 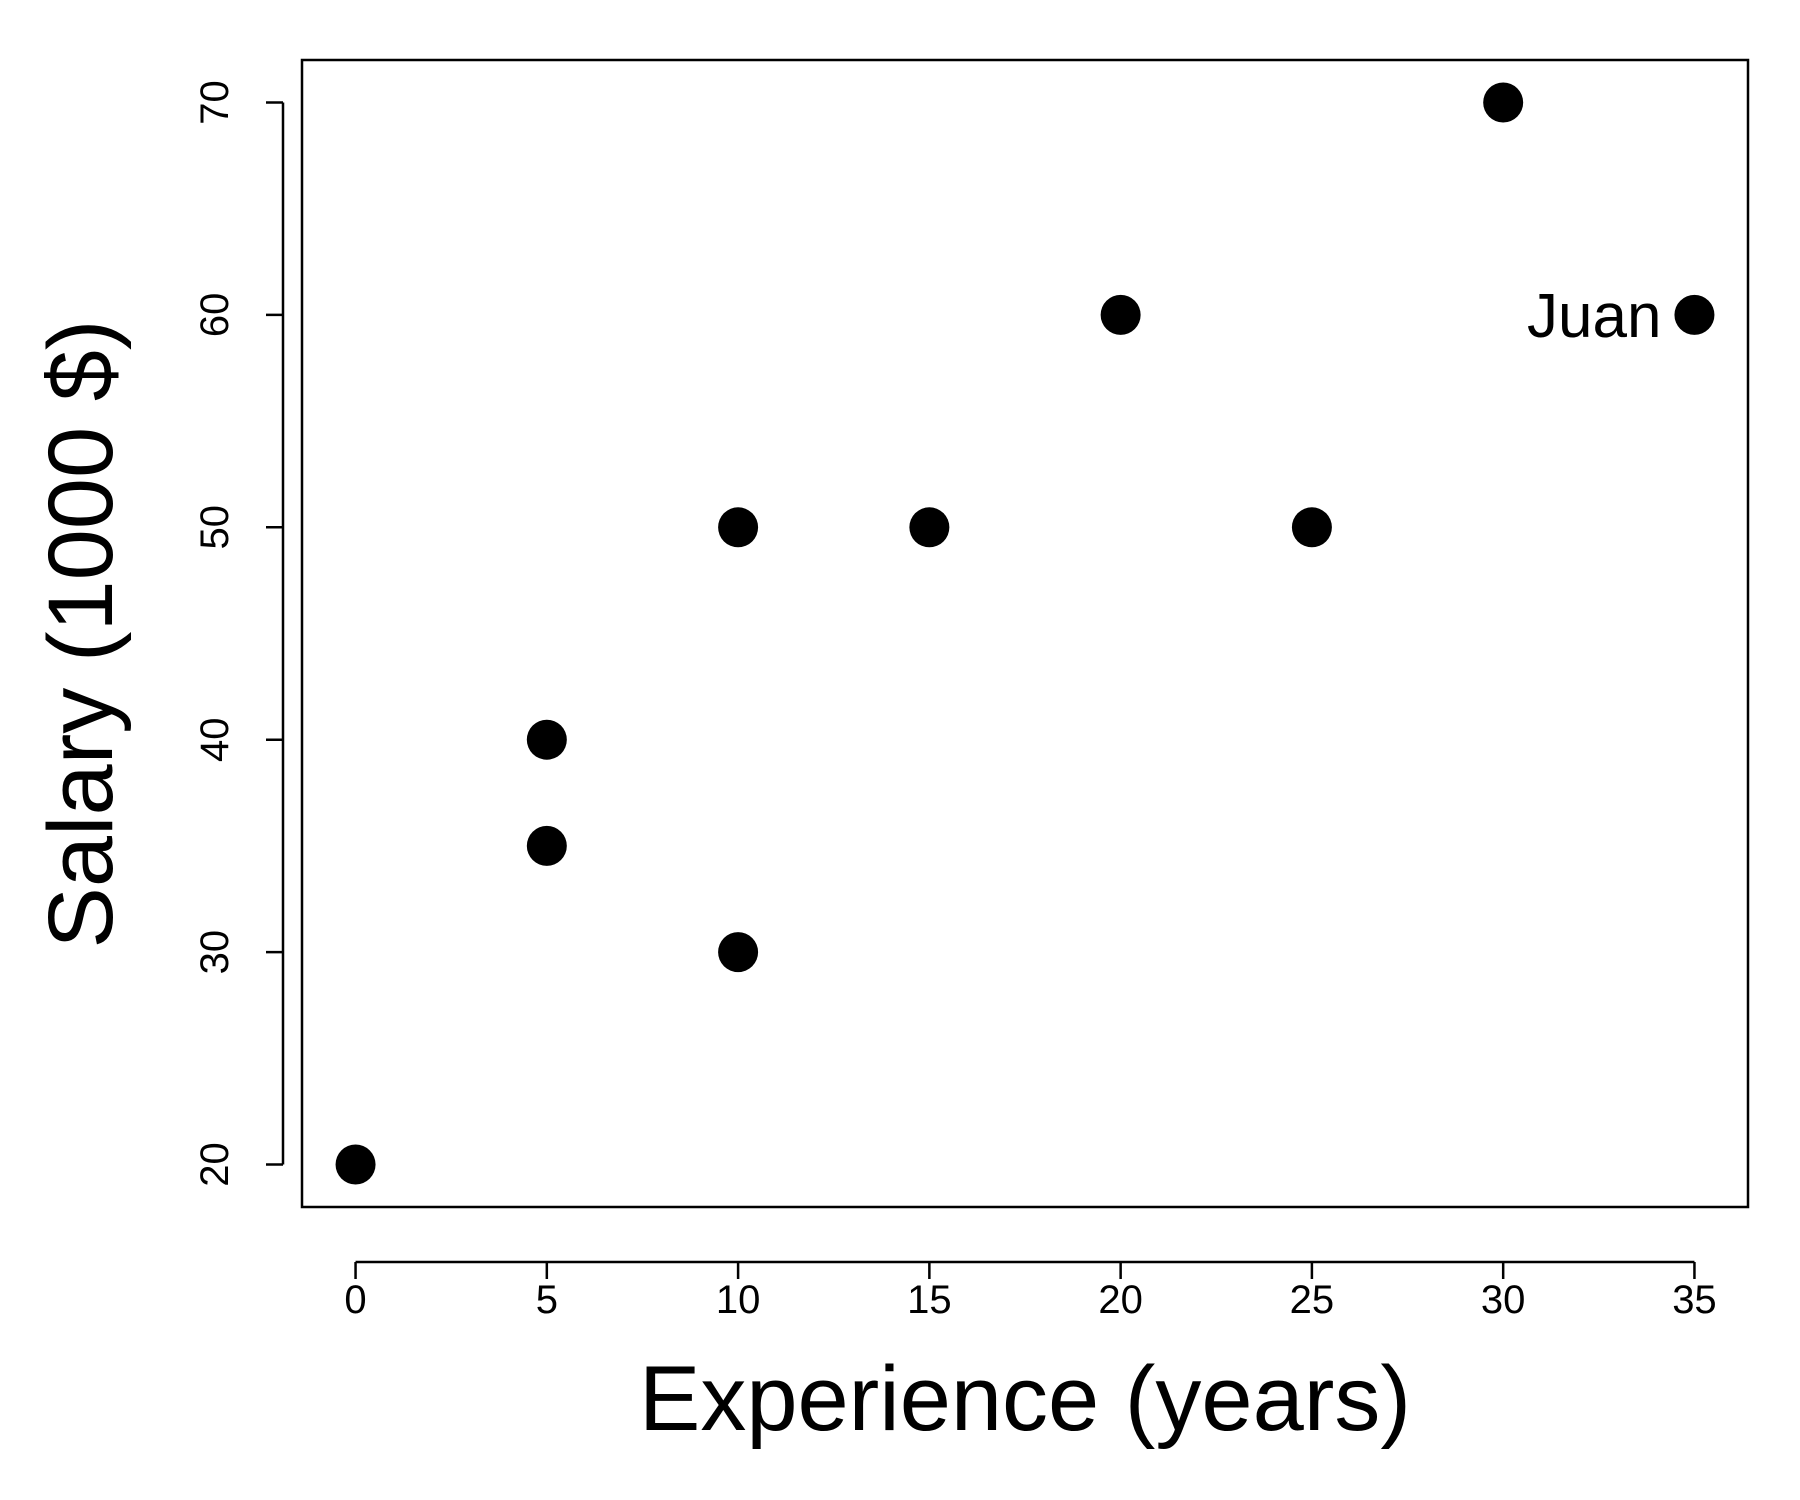 I want to click on point-annotation: Juan, so click(x=1594, y=316).